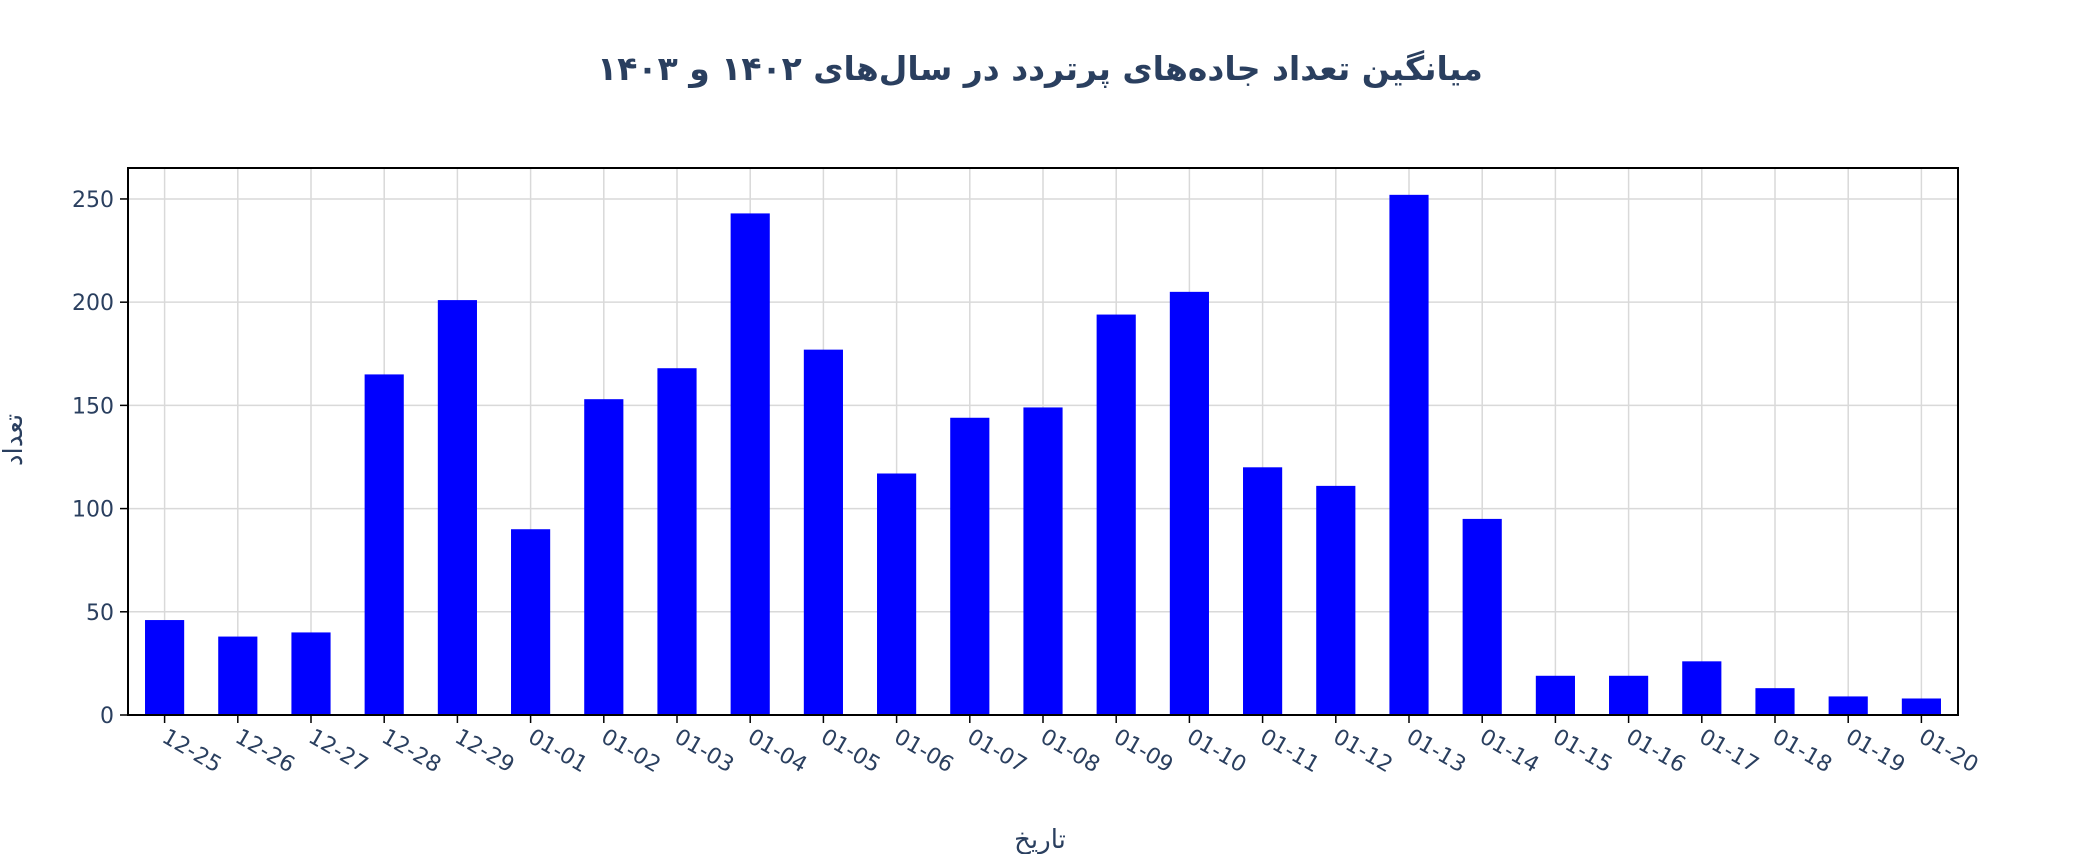  I want to click on x-tick-label: 12-28, so click(411, 752).